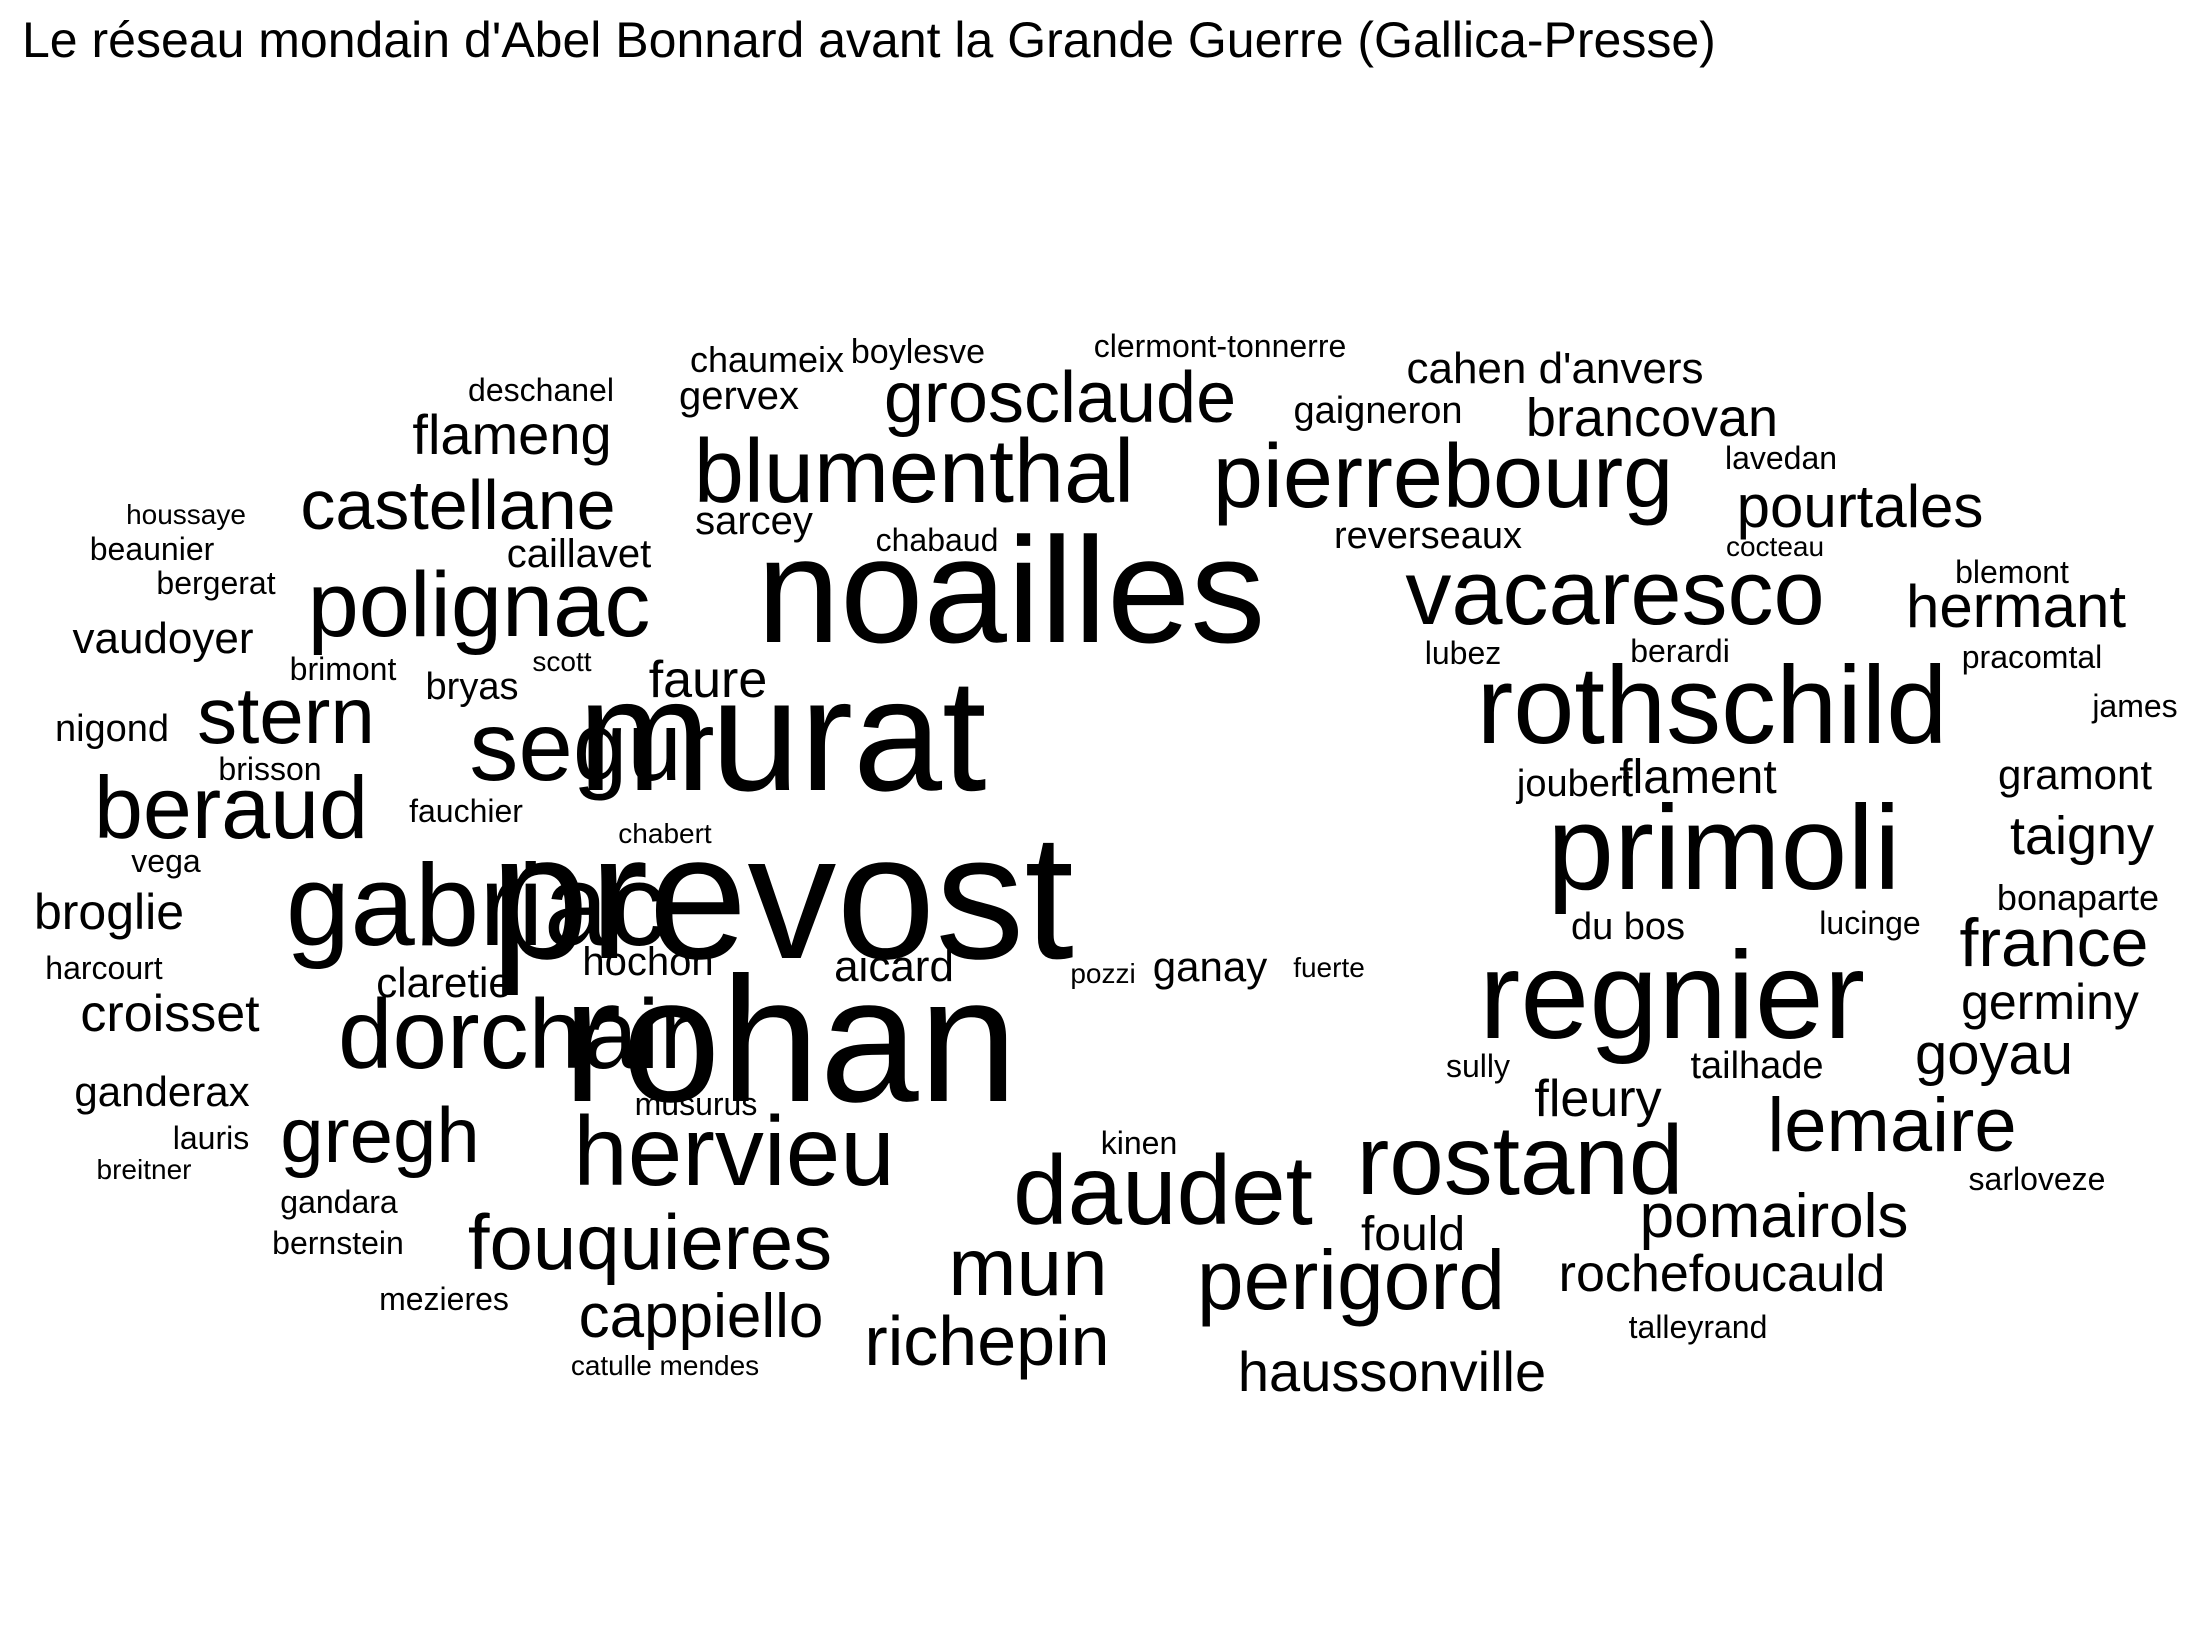 The image size is (2207, 1635). I want to click on word-harcourt: harcourt, so click(104, 968).